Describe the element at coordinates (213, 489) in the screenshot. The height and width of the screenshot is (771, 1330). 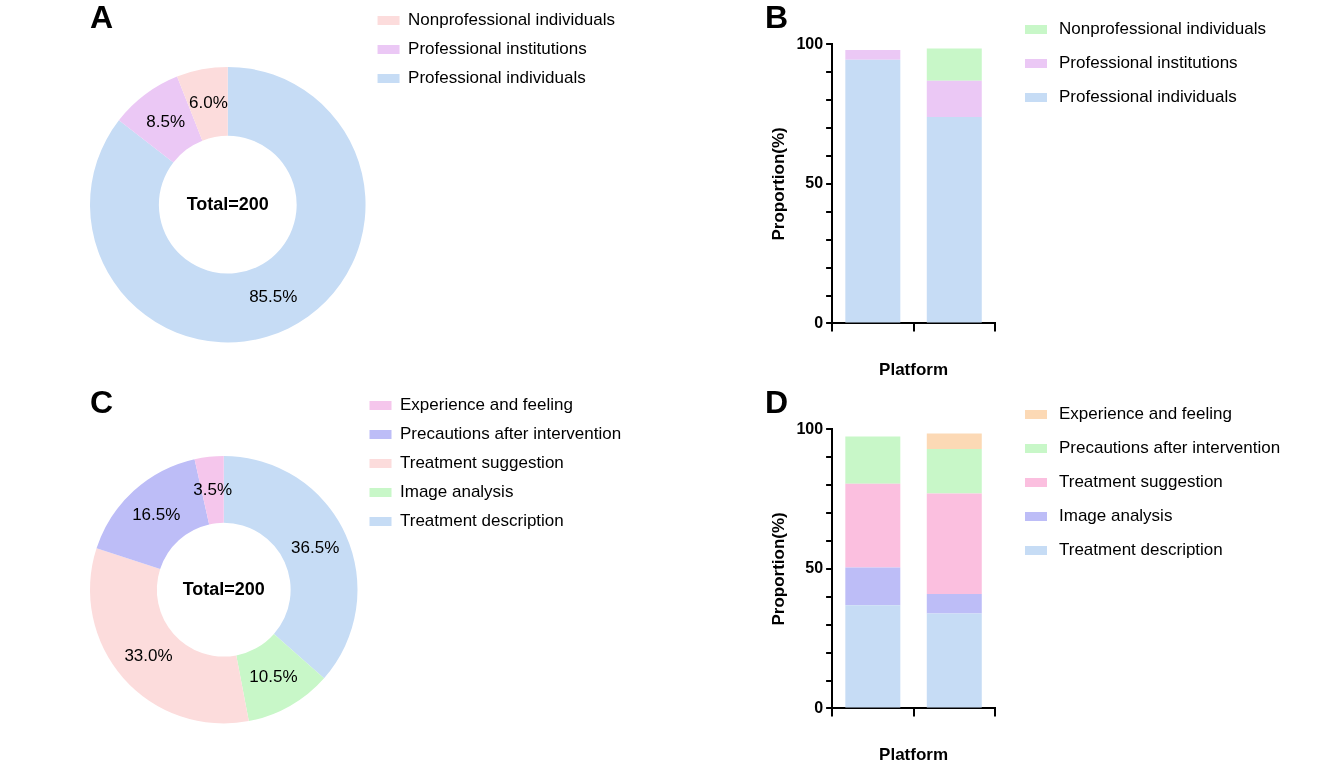
I see `data-label: 3.5%` at that location.